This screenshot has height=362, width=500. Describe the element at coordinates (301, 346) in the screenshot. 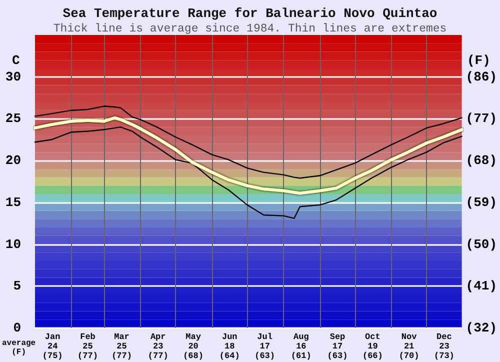

I see `x-tick-label: Aug 16 (61)` at that location.